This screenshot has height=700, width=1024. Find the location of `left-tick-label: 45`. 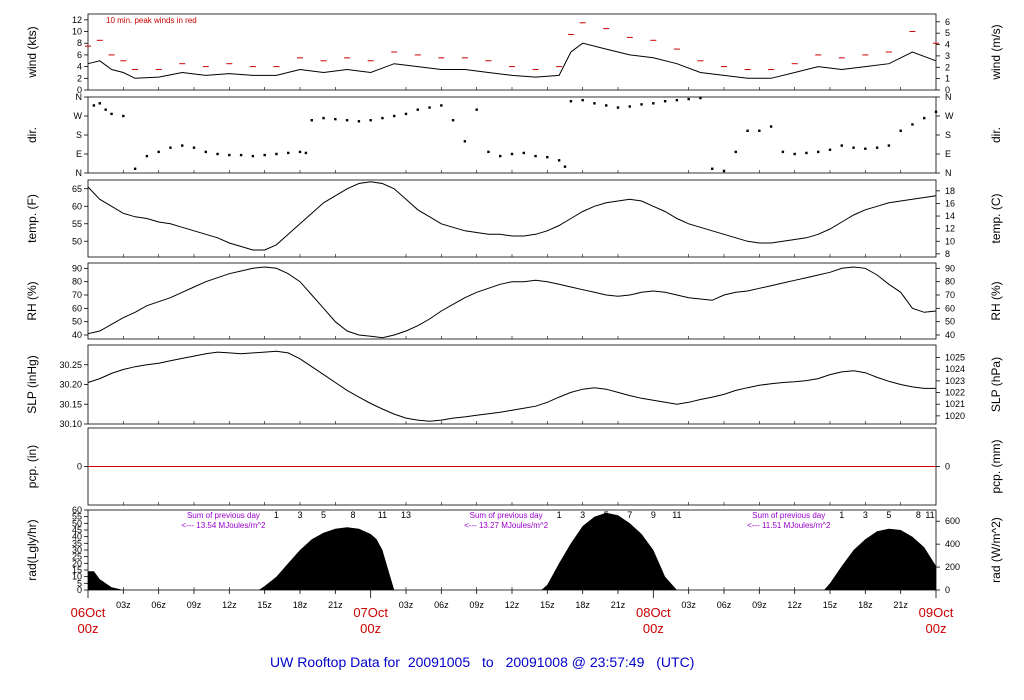

left-tick-label: 45 is located at coordinates (77, 530).